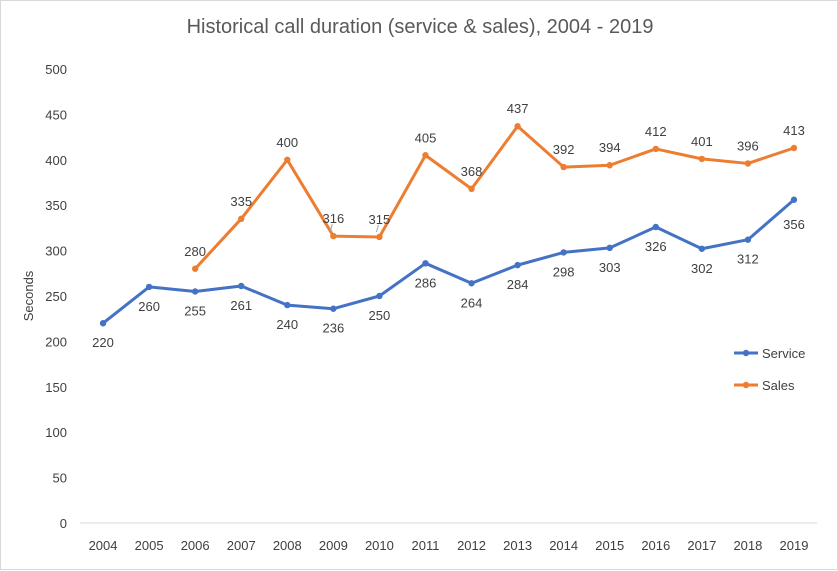 The width and height of the screenshot is (838, 571). Describe the element at coordinates (241, 545) in the screenshot. I see `x-tick-label: 2007` at that location.